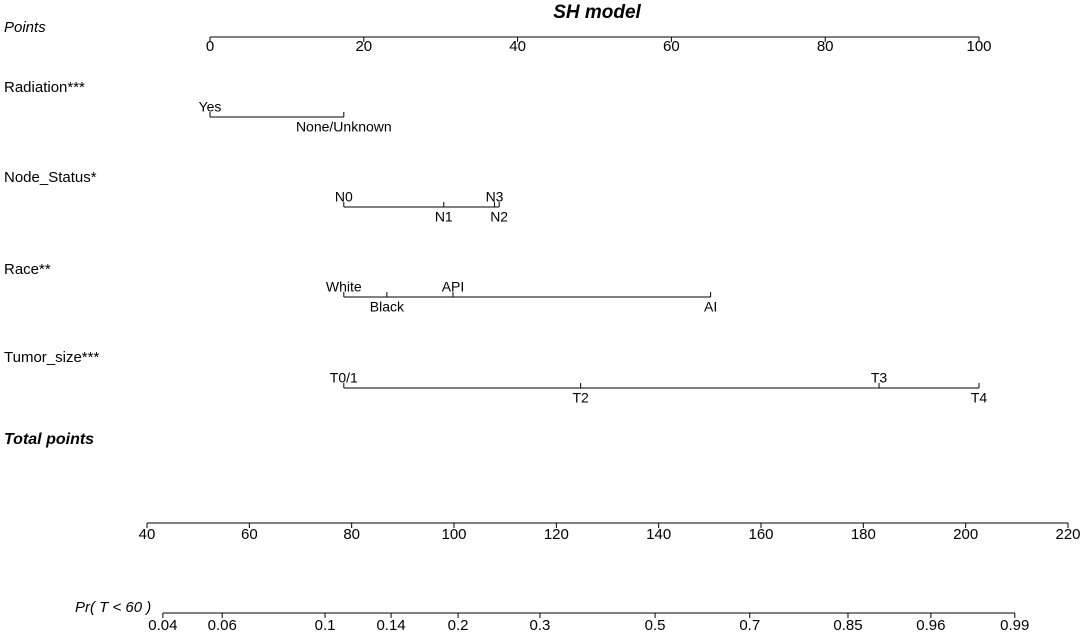 The height and width of the screenshot is (634, 1084). What do you see at coordinates (27, 269) in the screenshot?
I see `variable-label: Race**` at bounding box center [27, 269].